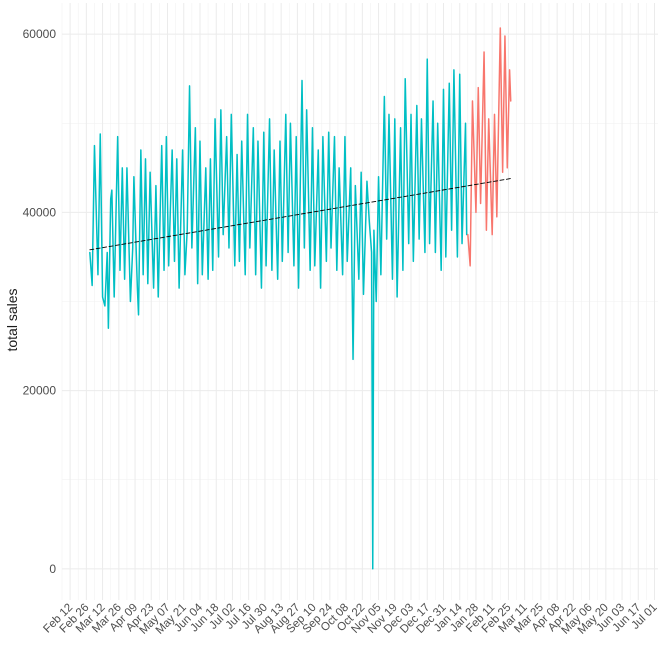 The image size is (664, 662). Describe the element at coordinates (40, 212) in the screenshot. I see `y-tick-label: 40000` at that location.